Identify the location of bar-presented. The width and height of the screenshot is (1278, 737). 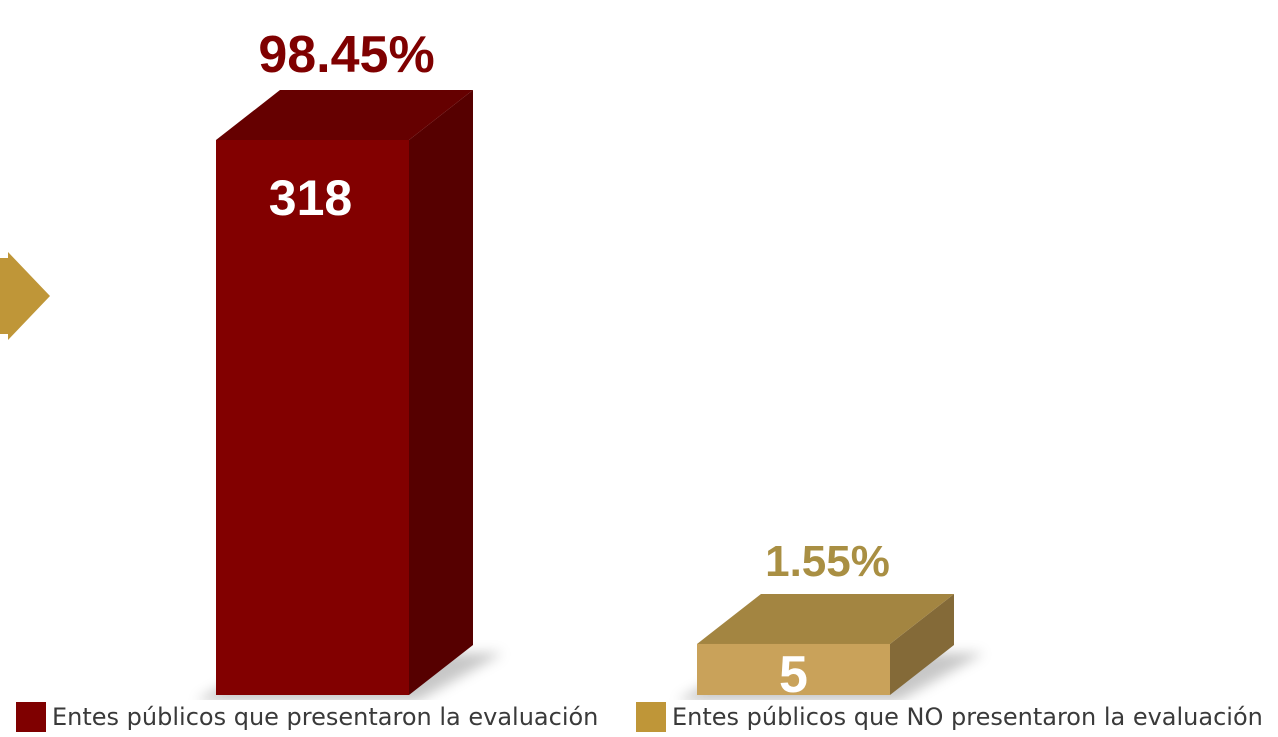
(312, 417).